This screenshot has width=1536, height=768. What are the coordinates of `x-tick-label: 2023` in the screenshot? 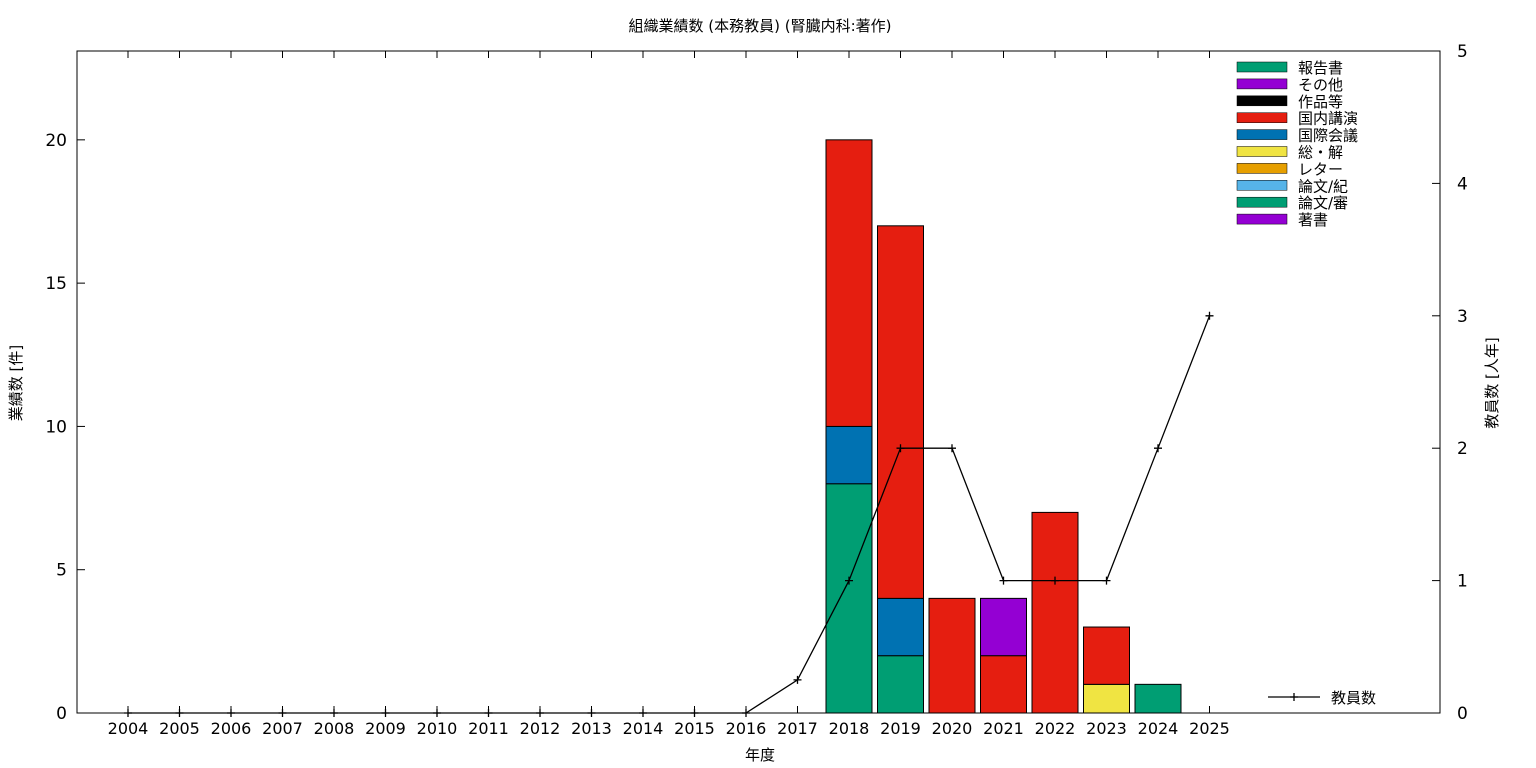 It's located at (1106, 728).